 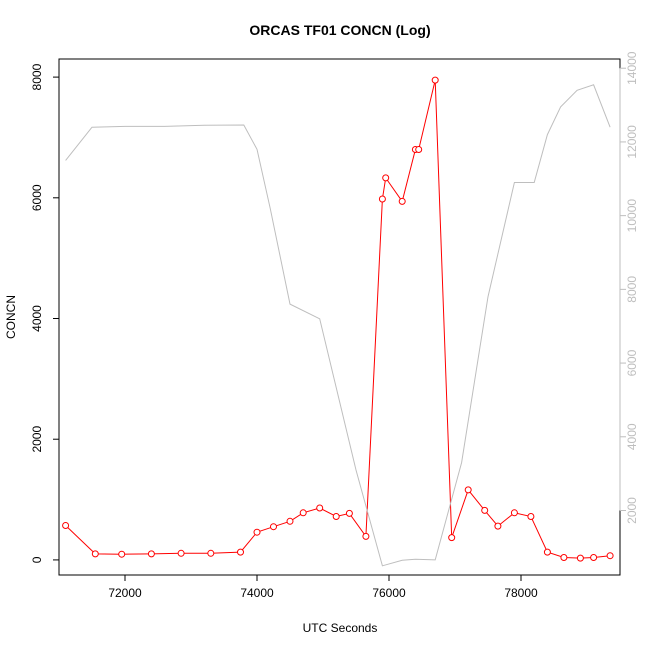 I want to click on y-tick-label: 0, so click(x=37, y=559).